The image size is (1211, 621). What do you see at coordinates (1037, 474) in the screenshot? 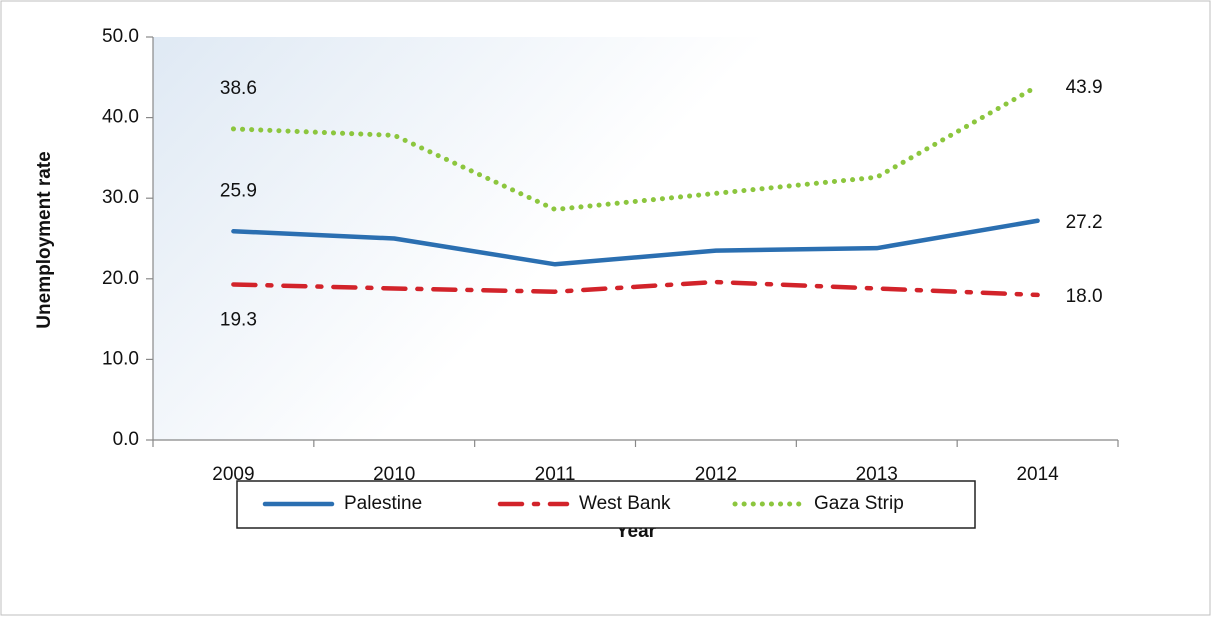
I see `x-tick-label: 2014` at bounding box center [1037, 474].